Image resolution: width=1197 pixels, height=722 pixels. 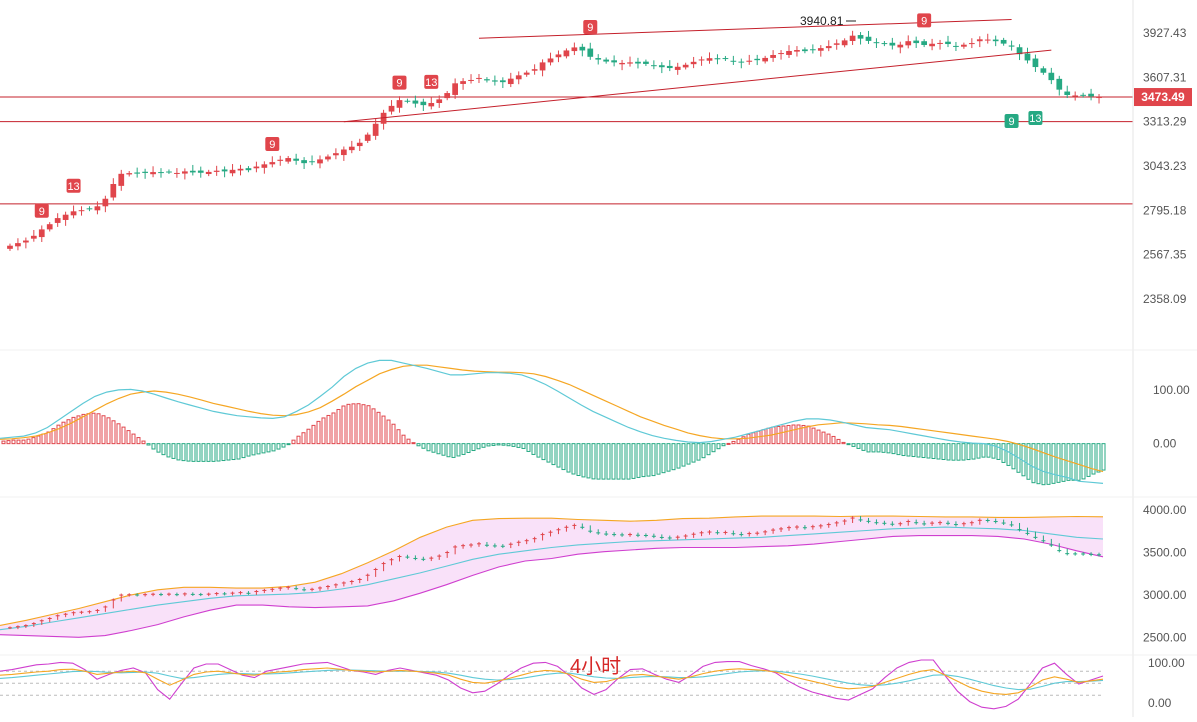 What do you see at coordinates (1165, 444) in the screenshot?
I see `macd-tick-label: 0.00` at bounding box center [1165, 444].